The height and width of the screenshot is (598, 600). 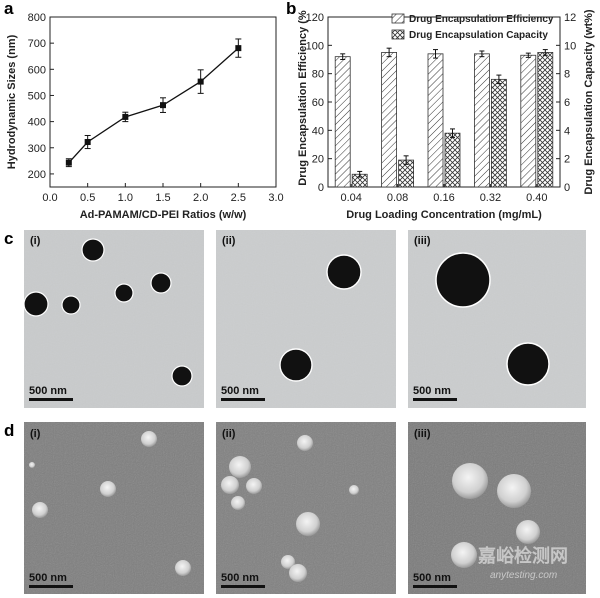 I want to click on right-y-tick-label: 0, so click(x=567, y=188).